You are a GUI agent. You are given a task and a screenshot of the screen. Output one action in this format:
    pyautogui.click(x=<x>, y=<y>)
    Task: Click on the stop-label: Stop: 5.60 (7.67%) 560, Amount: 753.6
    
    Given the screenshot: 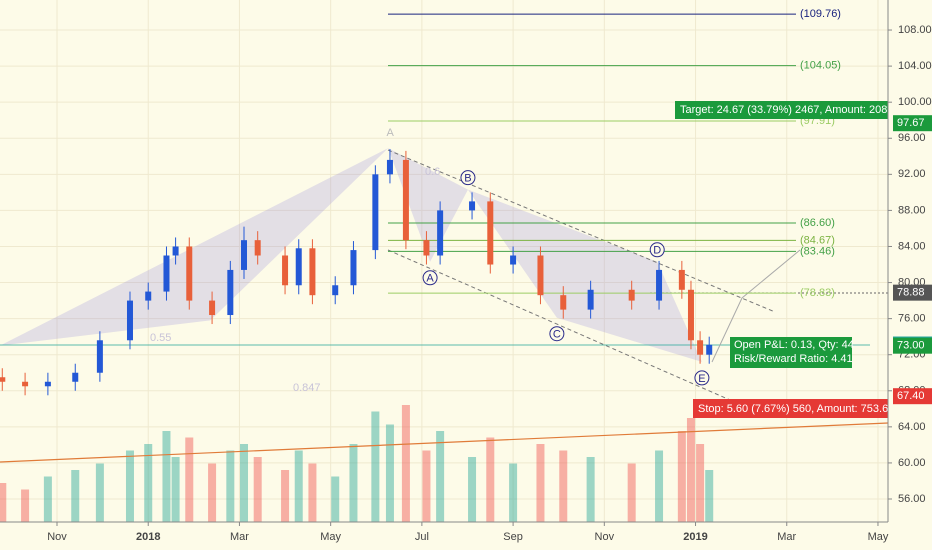 What is the action you would take?
    pyautogui.click(x=793, y=409)
    